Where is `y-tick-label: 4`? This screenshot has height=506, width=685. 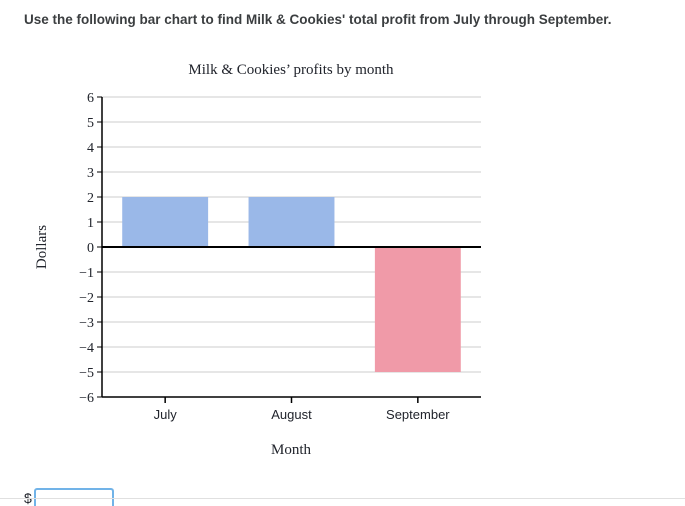 y-tick-label: 4 is located at coordinates (90, 148).